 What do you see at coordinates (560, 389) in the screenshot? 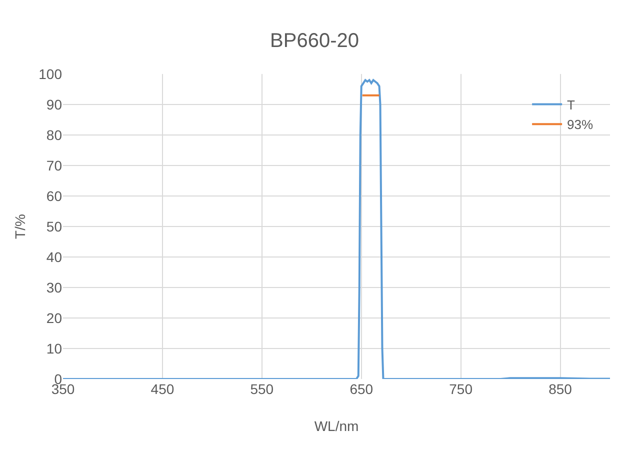
I see `x-tick-label: 850` at bounding box center [560, 389].